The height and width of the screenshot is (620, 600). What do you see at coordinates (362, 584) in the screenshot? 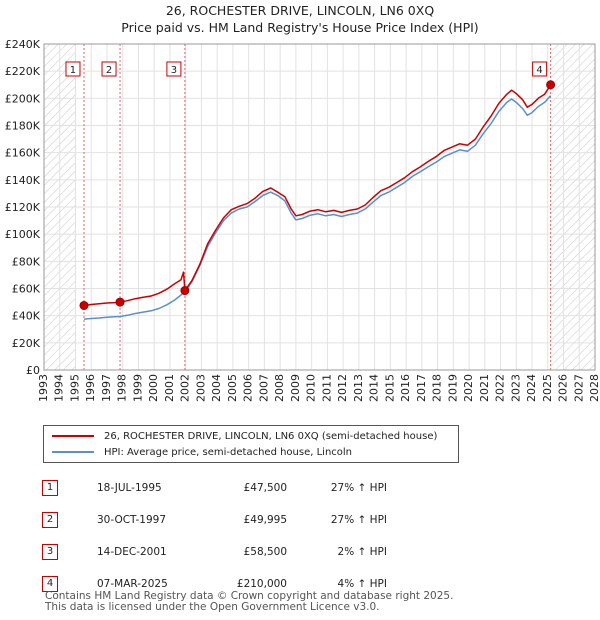
I see `sale-hpi-diff: 4% ↑ HPI` at bounding box center [362, 584].